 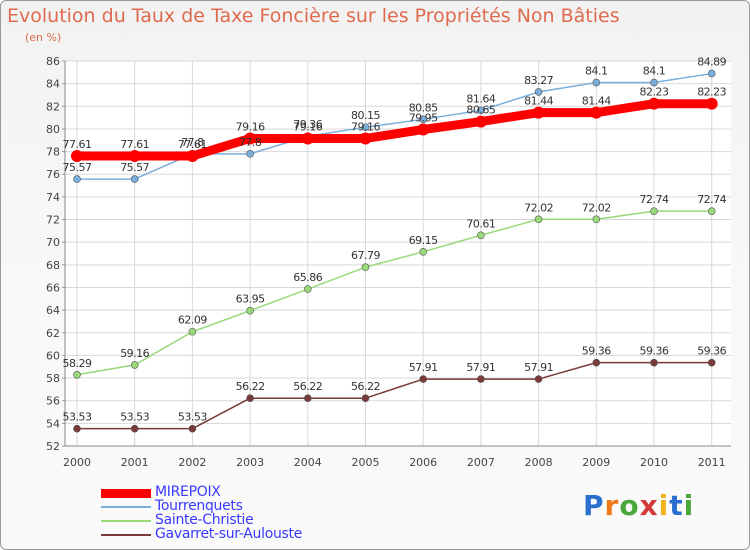 I want to click on legend-label-sainte-christie: Sainte-Christie, so click(x=204, y=520).